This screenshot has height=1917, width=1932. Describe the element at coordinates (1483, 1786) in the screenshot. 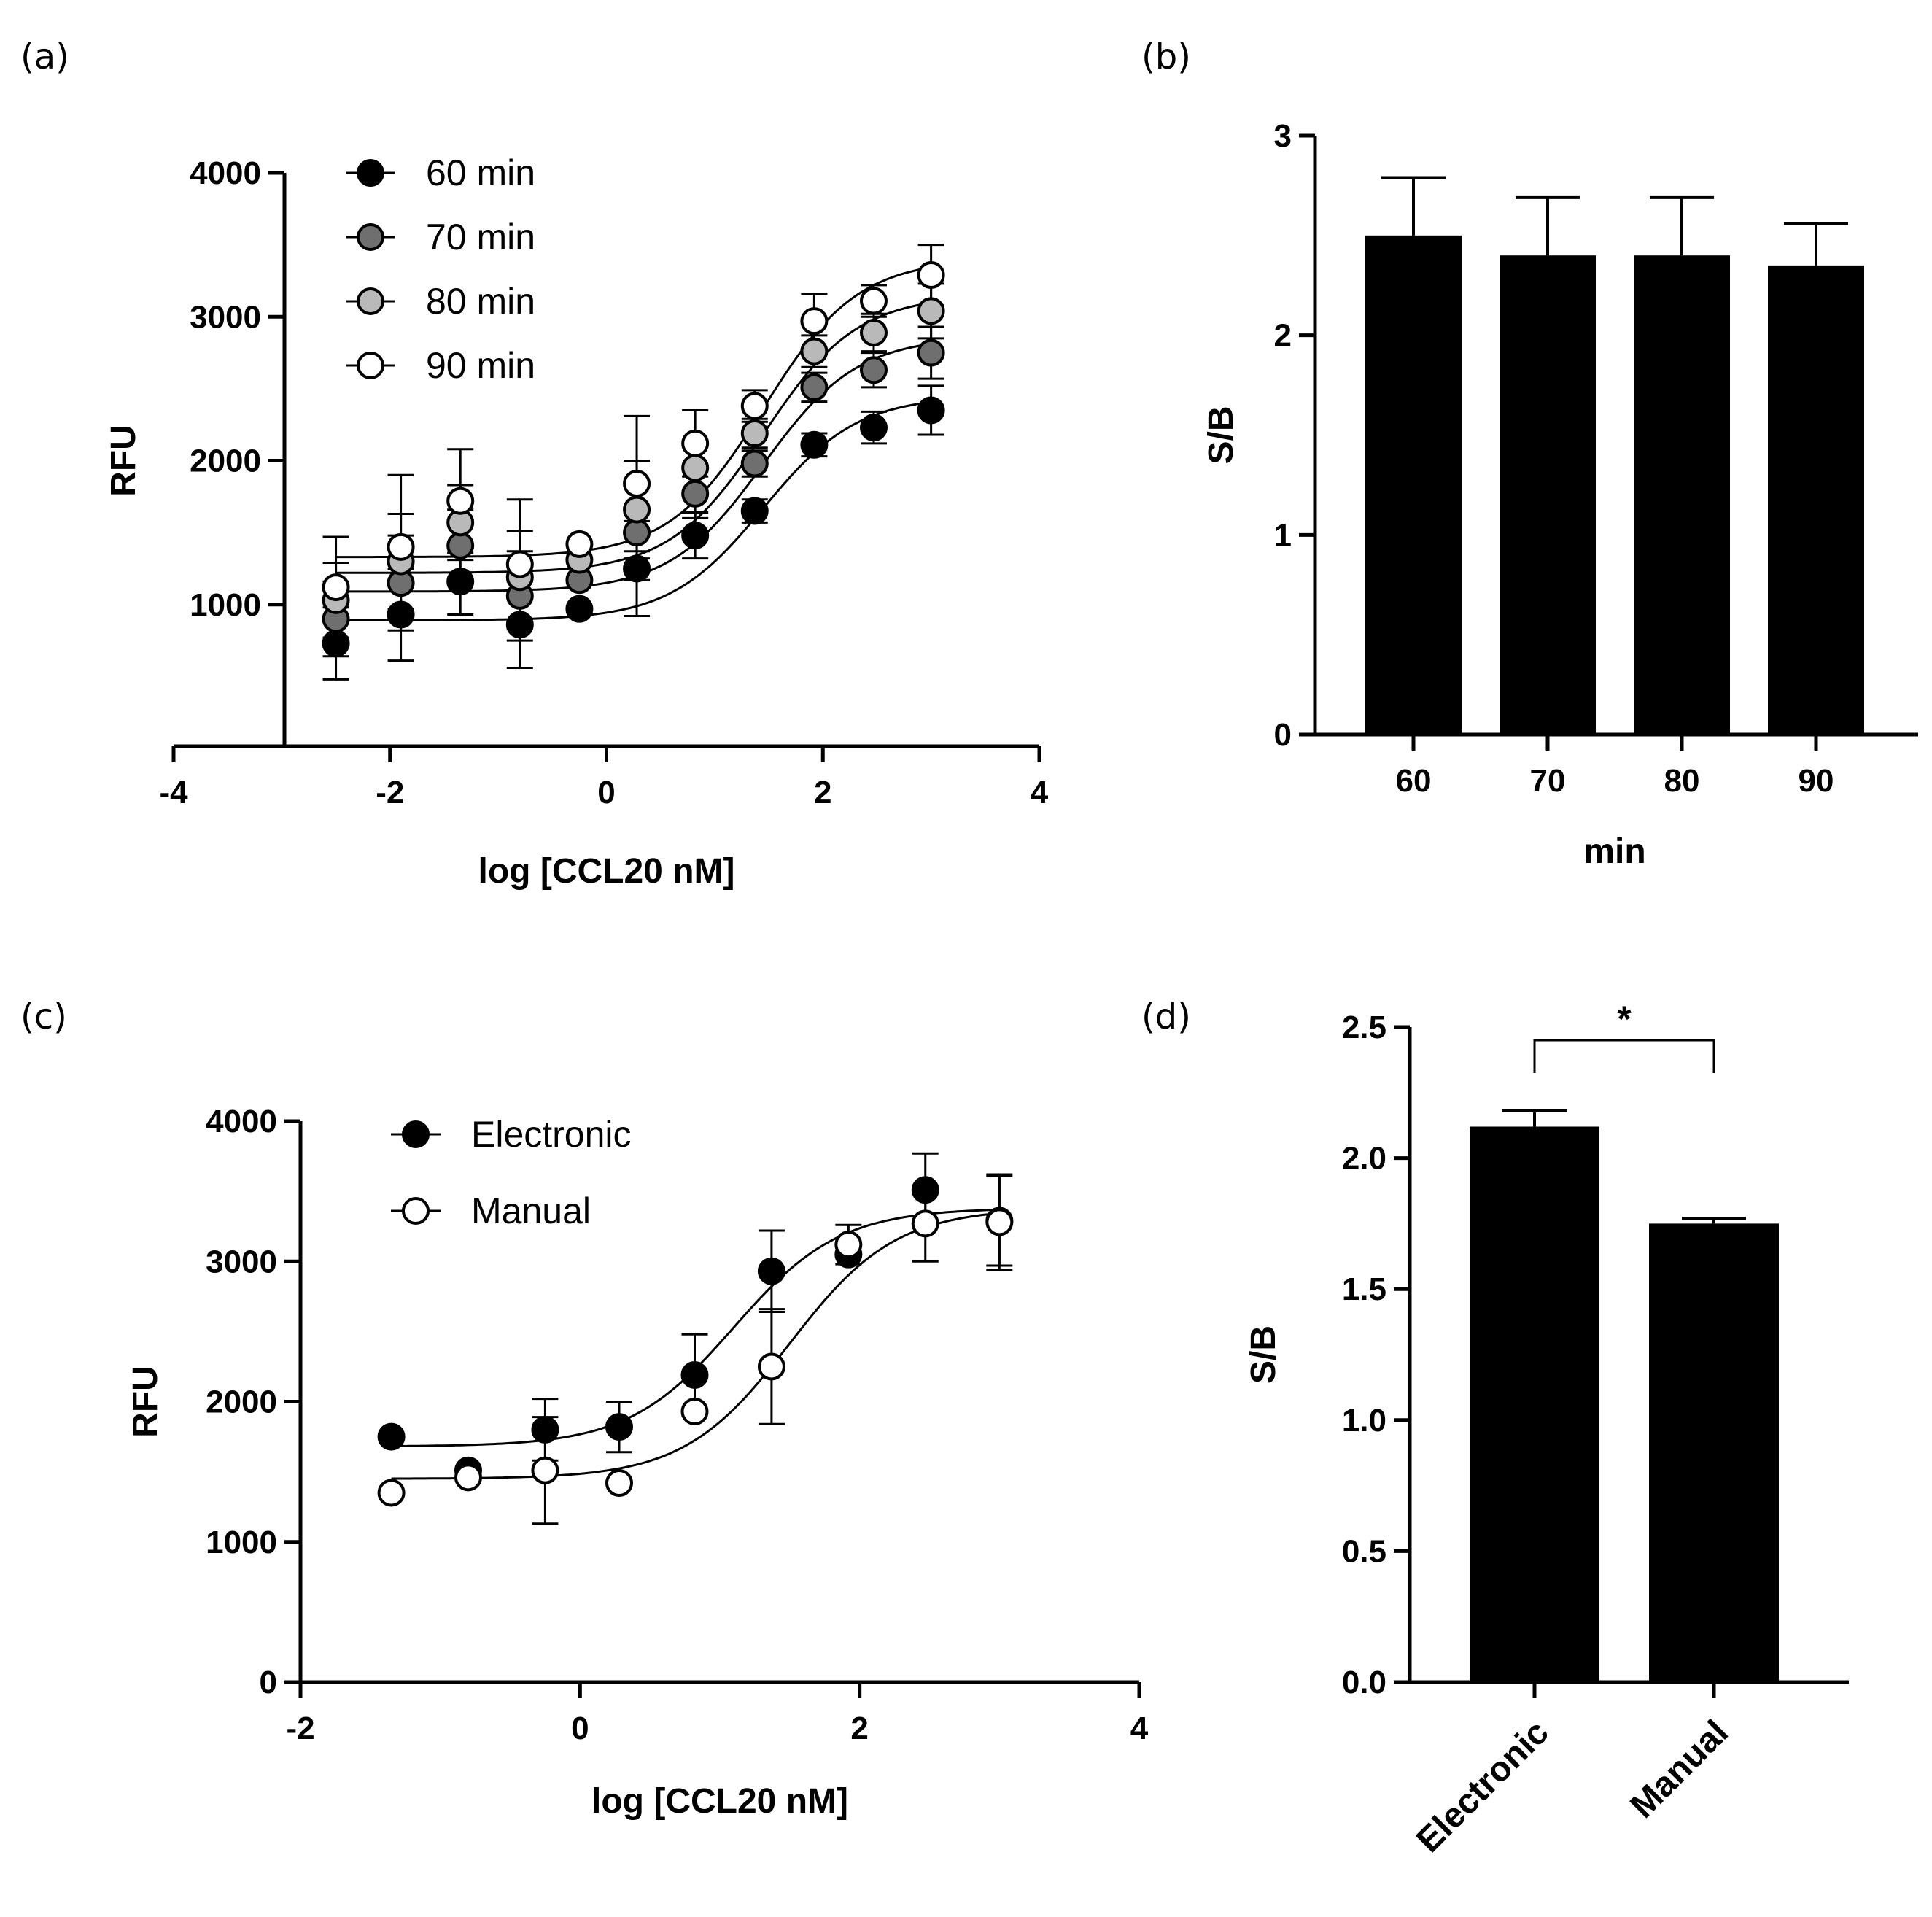

I see `x-tick-label: Electronic` at that location.